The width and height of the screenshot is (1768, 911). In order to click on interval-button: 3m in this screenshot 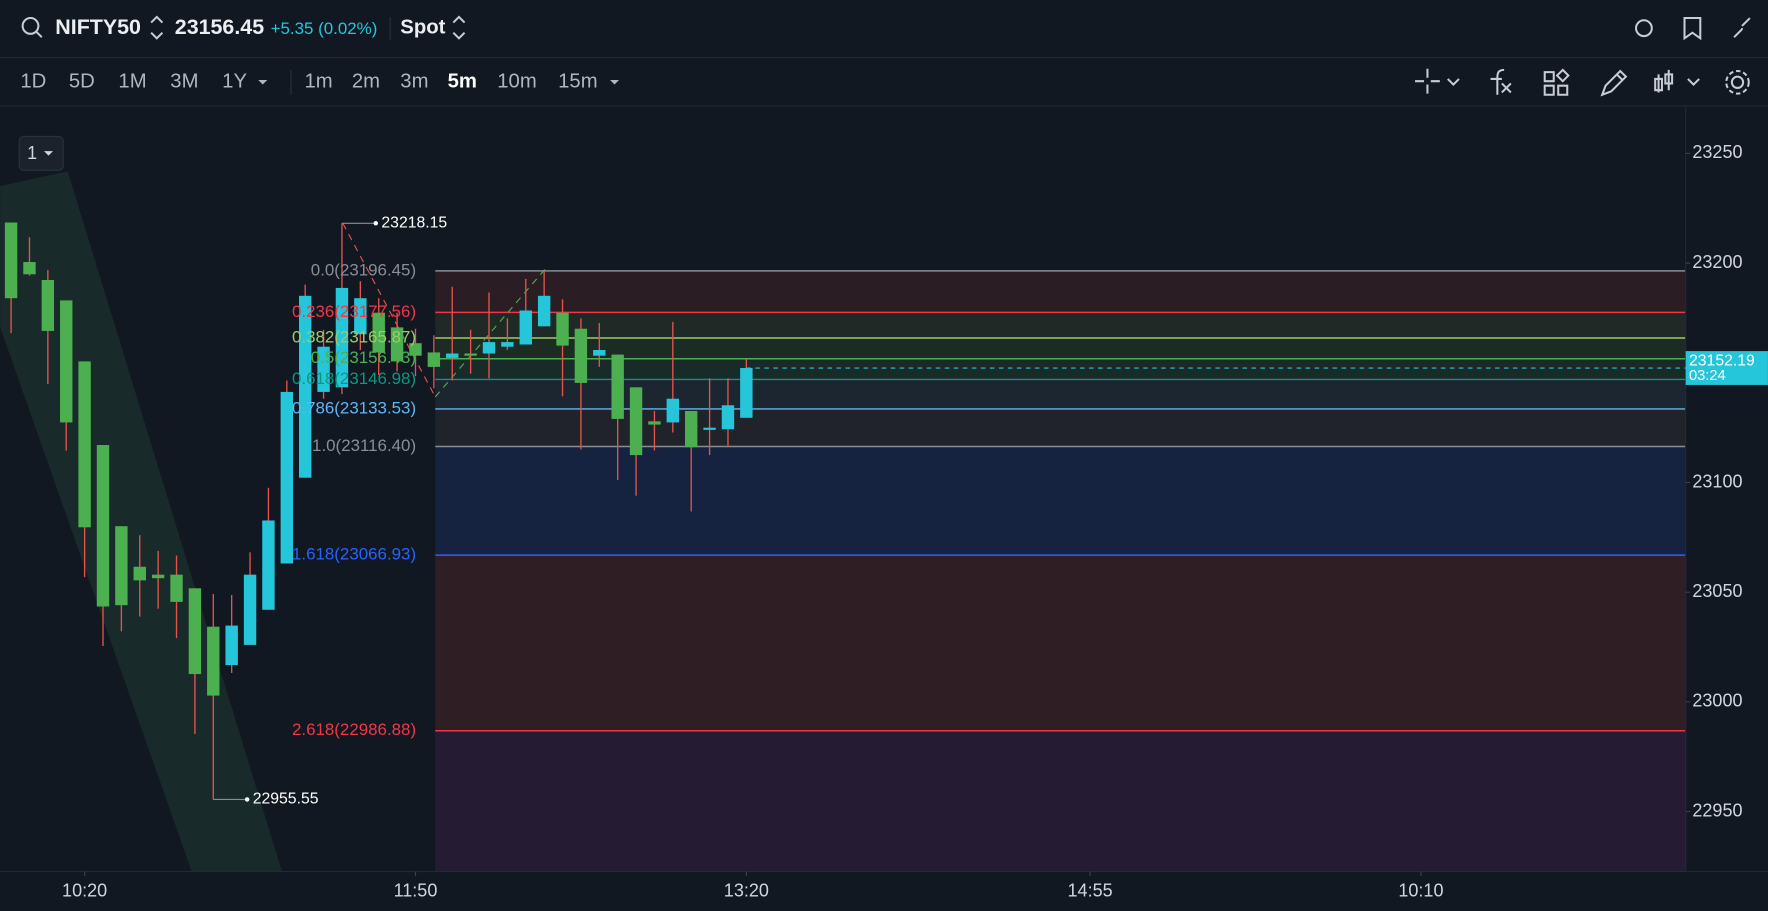, I will do `click(414, 82)`.